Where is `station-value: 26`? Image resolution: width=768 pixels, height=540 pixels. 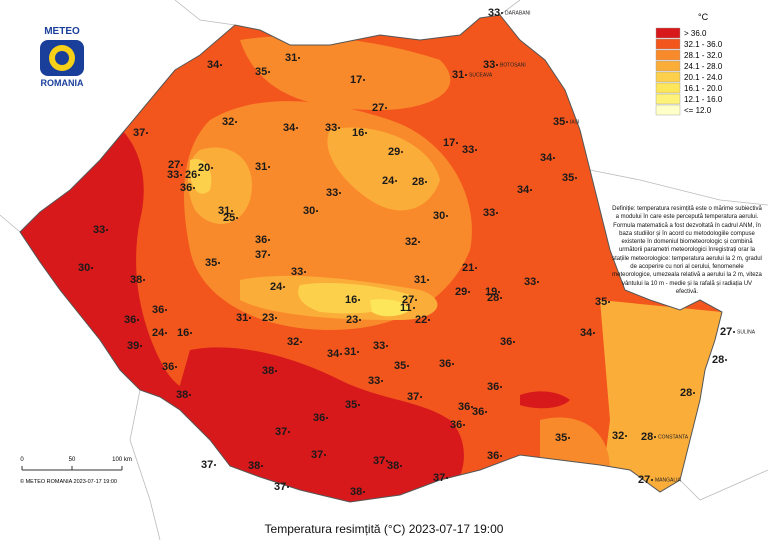 station-value: 26 is located at coordinates (191, 175).